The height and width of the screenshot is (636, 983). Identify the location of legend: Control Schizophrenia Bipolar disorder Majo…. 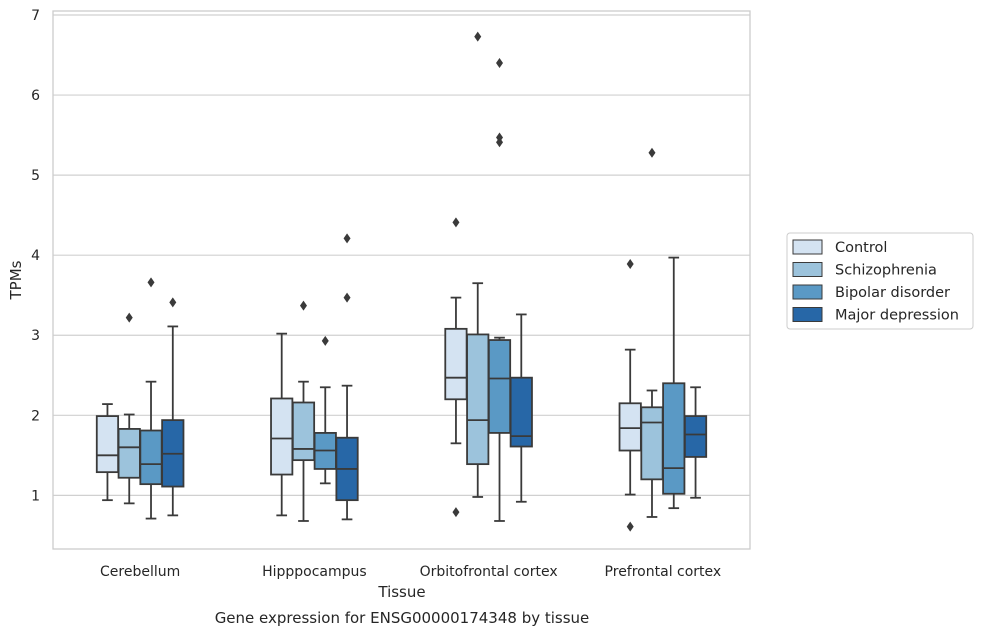
(880, 281).